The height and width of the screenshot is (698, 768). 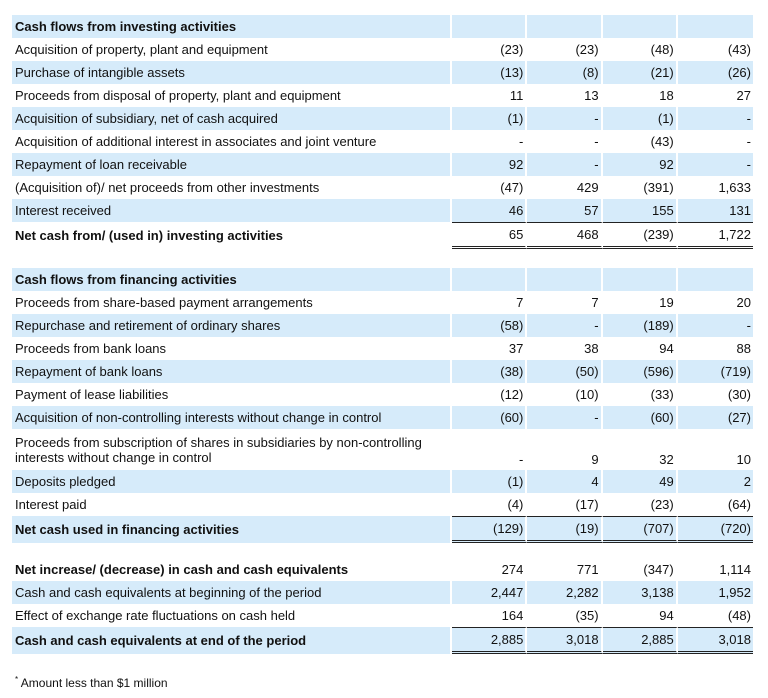 I want to click on value-cell: (13), so click(x=490, y=72).